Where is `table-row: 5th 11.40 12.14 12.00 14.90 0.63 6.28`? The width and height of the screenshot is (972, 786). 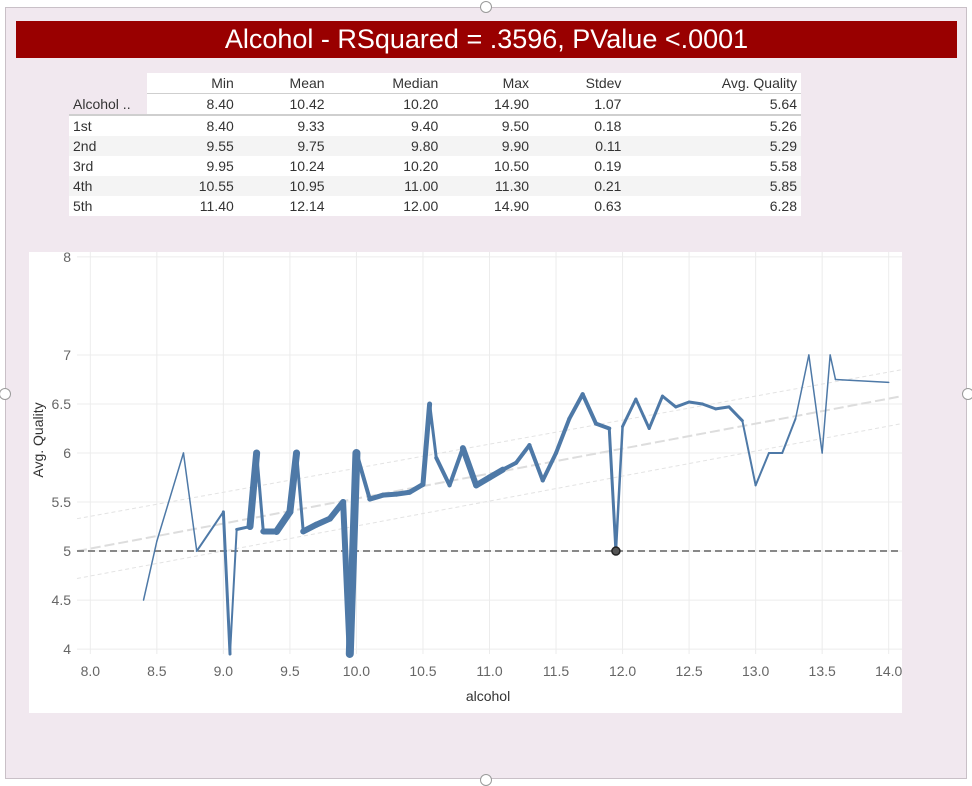
table-row: 5th 11.40 12.14 12.00 14.90 0.63 6.28 is located at coordinates (435, 206).